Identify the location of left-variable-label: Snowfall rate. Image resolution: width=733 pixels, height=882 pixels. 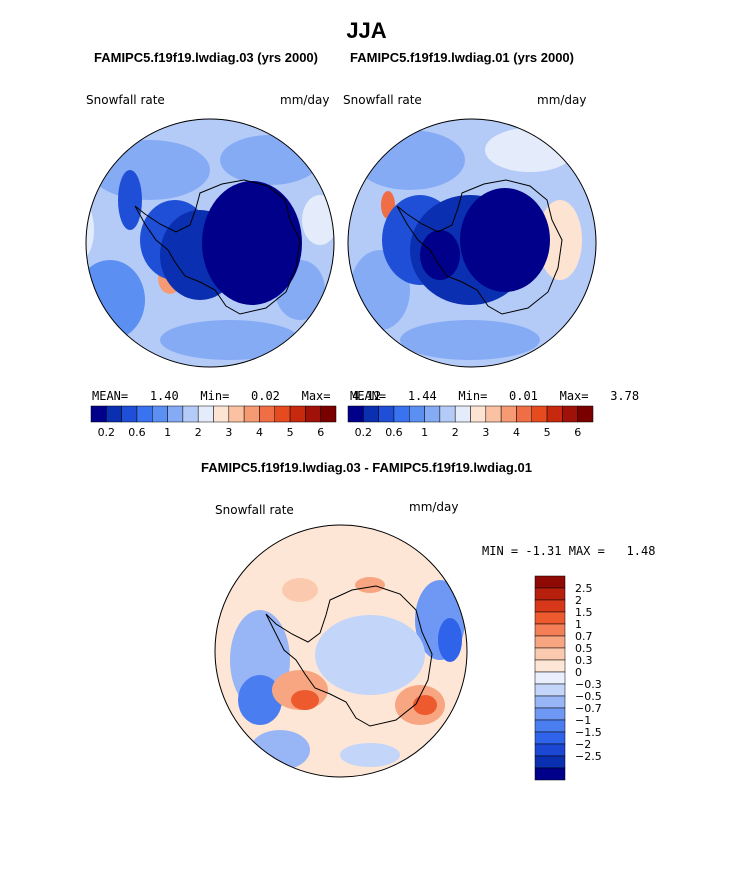
(125, 100).